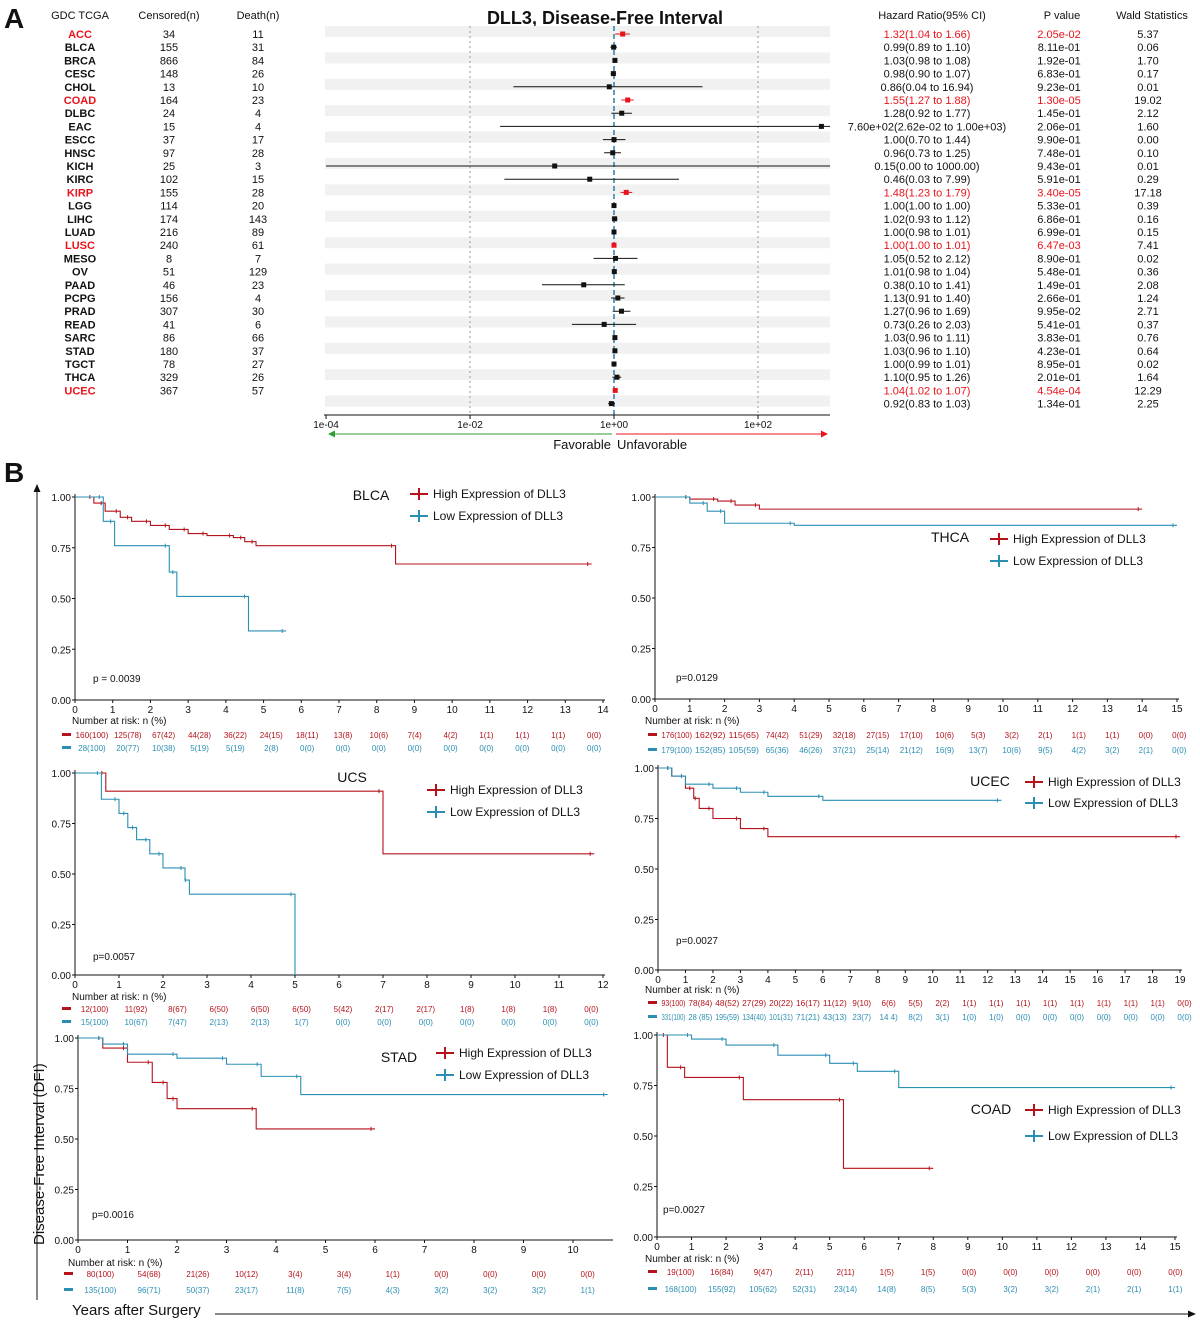 The width and height of the screenshot is (1200, 1324). What do you see at coordinates (1058, 114) in the screenshot?
I see `p-value: 1.45e-01` at bounding box center [1058, 114].